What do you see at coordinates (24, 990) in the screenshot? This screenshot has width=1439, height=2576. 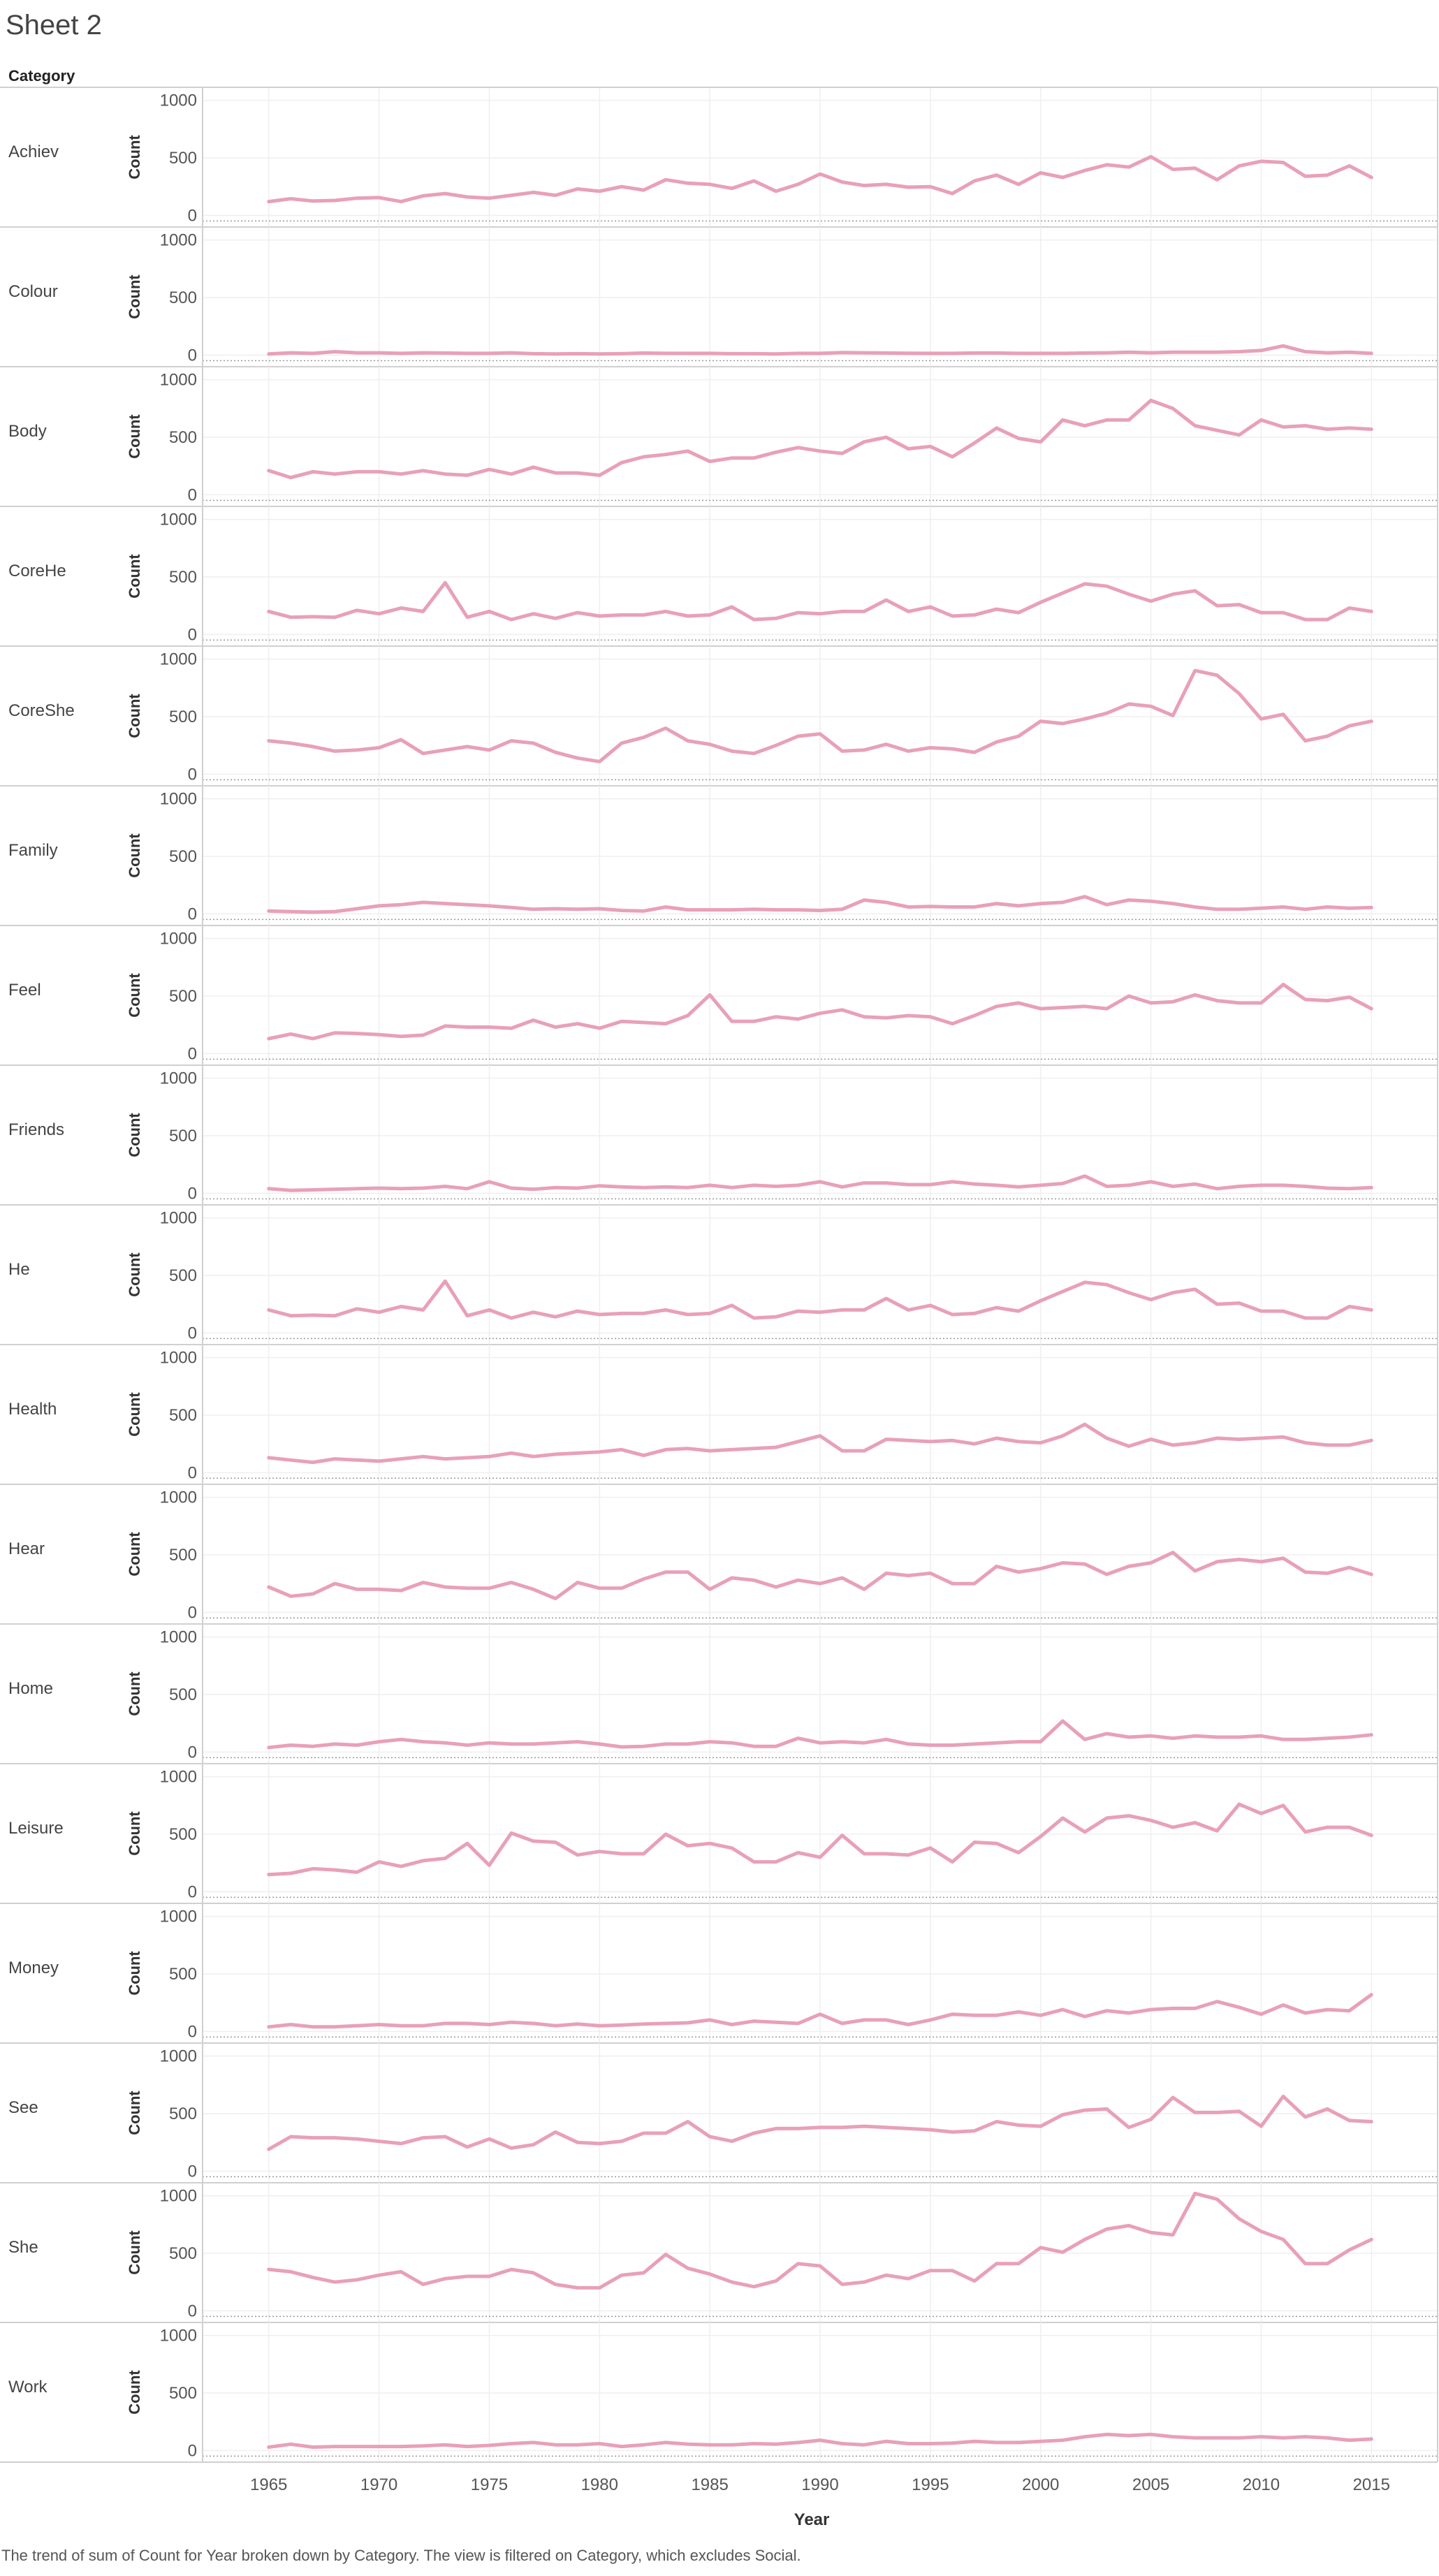 I see `category-label: Feel` at bounding box center [24, 990].